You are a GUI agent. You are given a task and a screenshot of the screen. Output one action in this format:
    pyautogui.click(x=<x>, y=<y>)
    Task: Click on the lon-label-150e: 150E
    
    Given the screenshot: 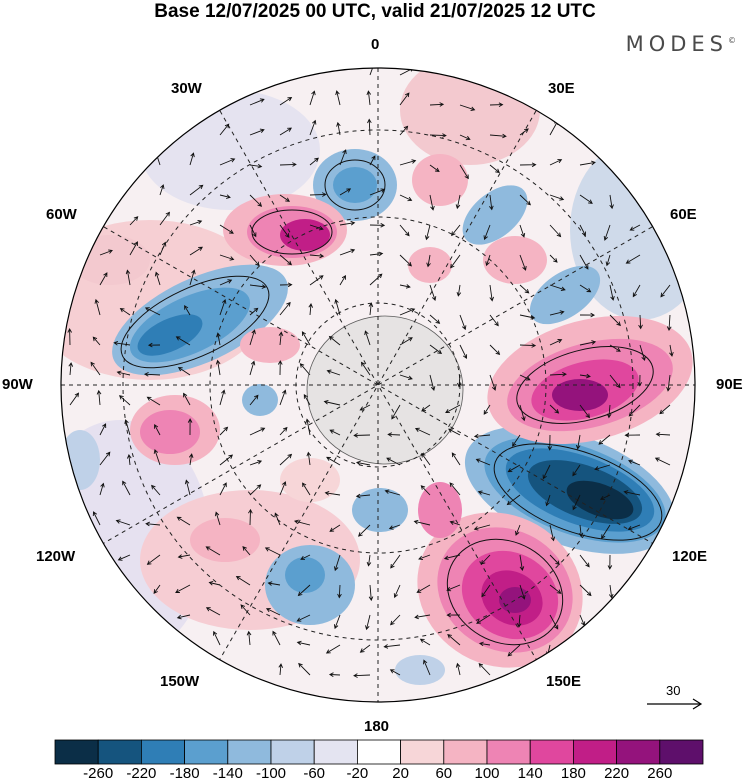 What is the action you would take?
    pyautogui.click(x=564, y=681)
    